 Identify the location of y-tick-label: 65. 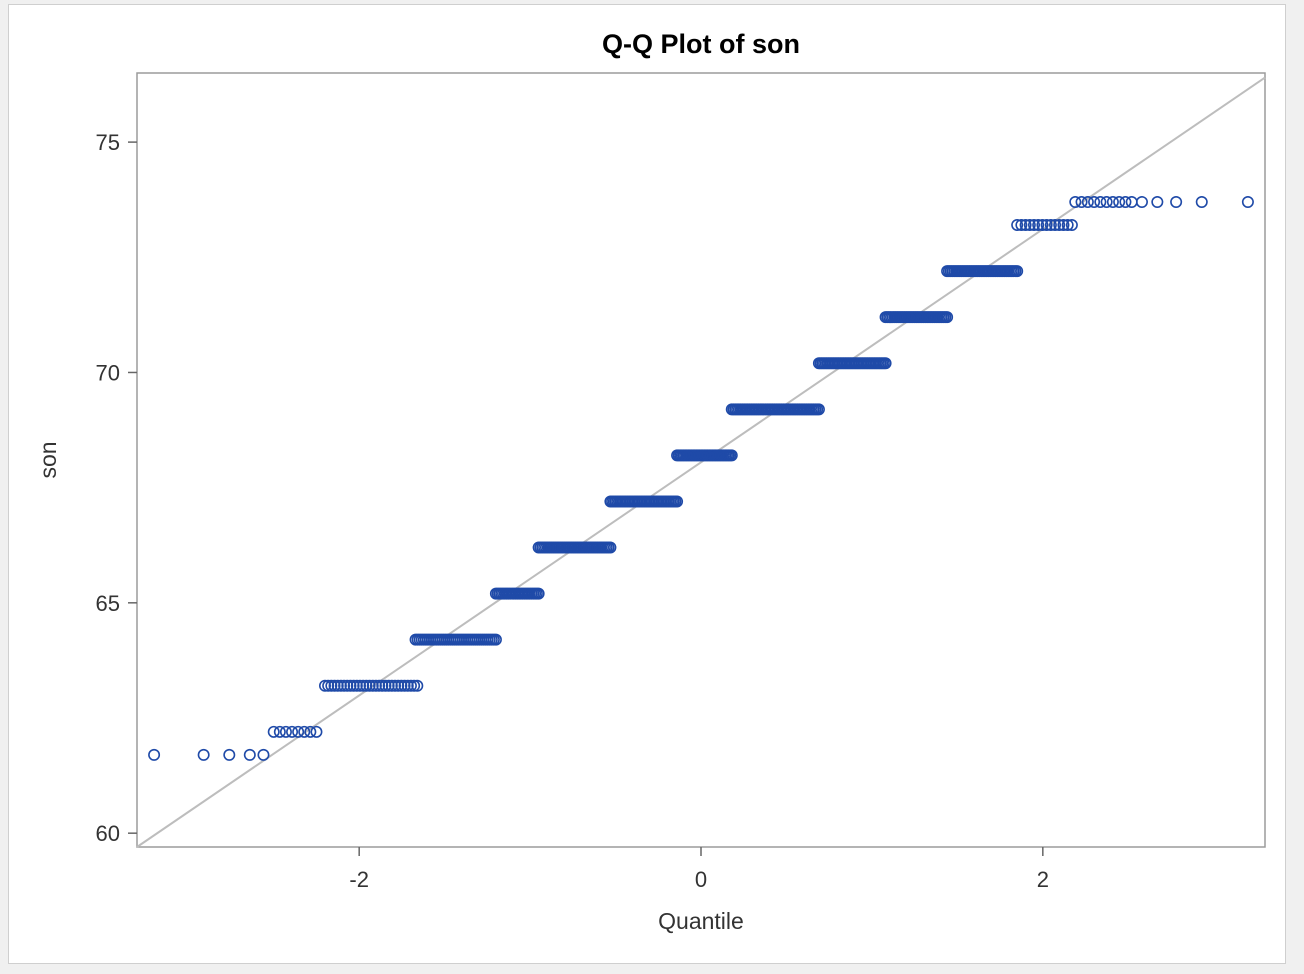
(108, 603).